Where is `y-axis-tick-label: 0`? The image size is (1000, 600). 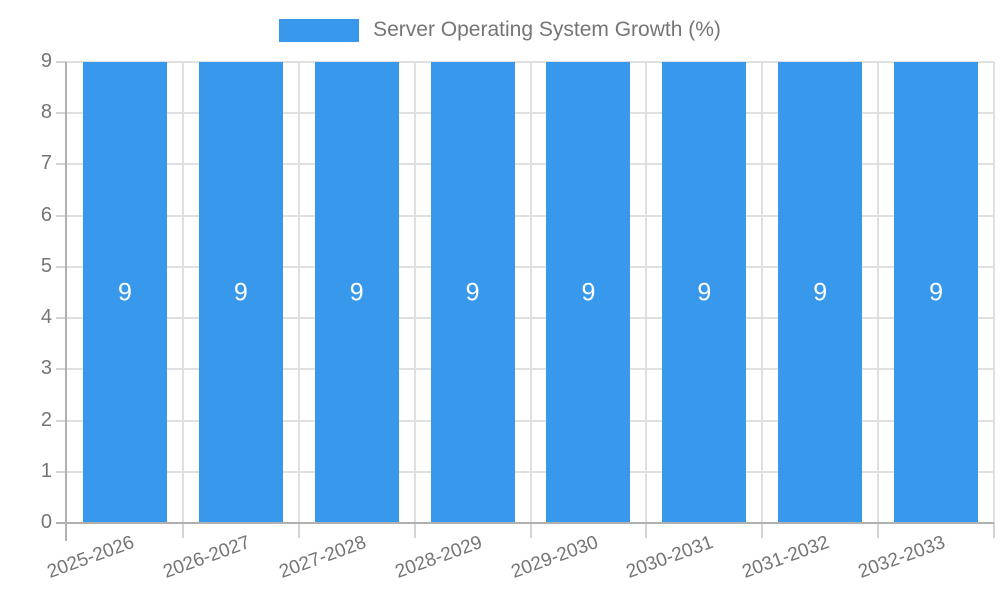
y-axis-tick-label: 0 is located at coordinates (46, 522).